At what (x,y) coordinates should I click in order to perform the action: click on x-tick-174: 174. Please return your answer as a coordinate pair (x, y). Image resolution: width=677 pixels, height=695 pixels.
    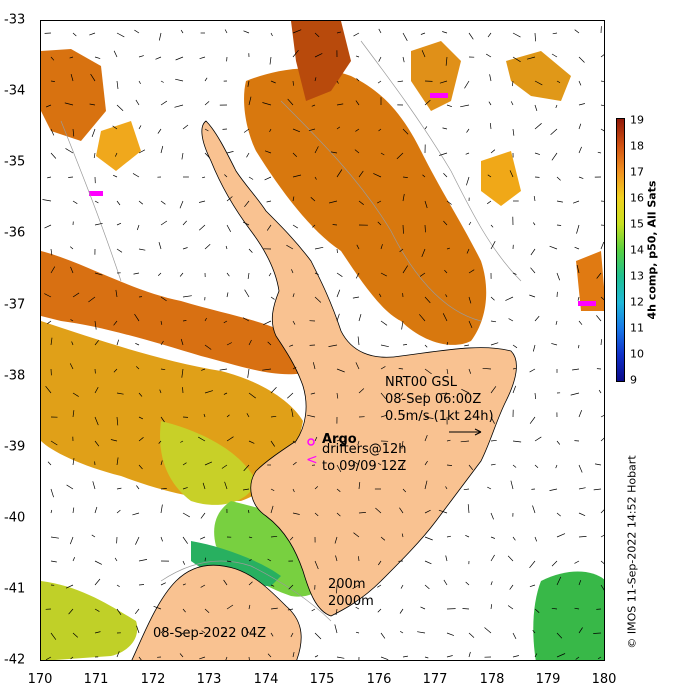
    Looking at the image, I should click on (266, 679).